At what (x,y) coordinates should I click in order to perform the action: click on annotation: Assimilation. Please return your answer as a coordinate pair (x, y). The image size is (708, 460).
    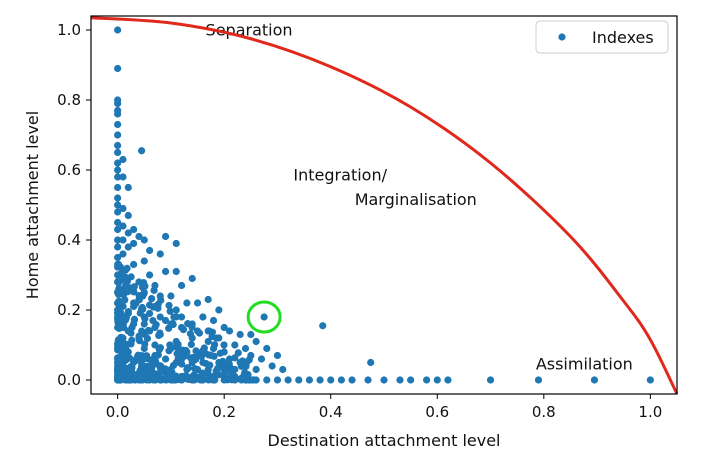
    Looking at the image, I should click on (584, 364).